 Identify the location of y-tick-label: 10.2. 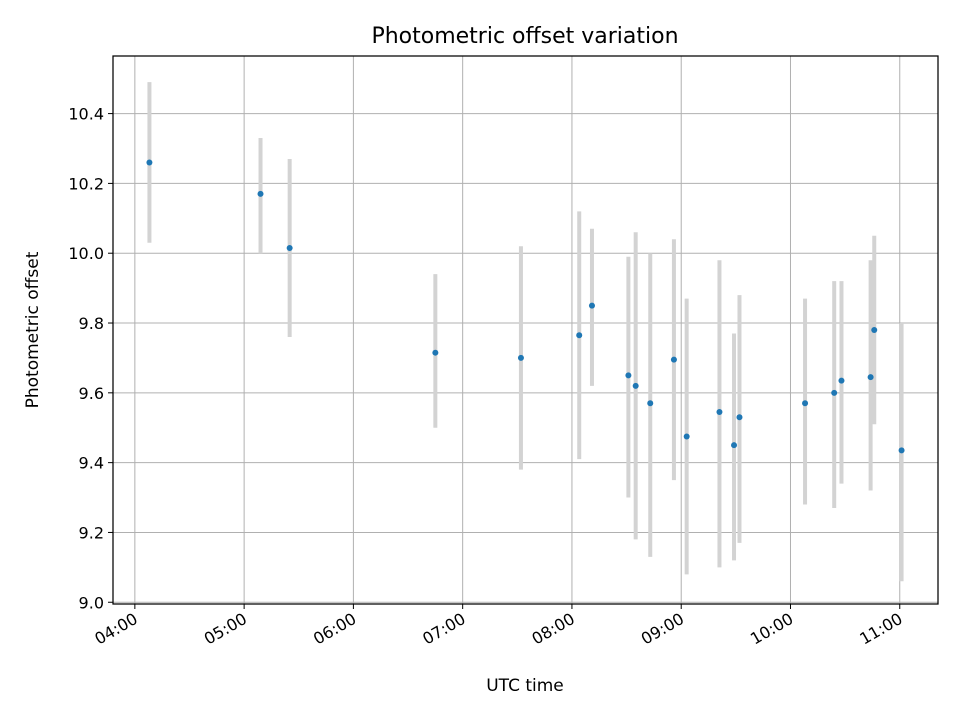
(86, 183).